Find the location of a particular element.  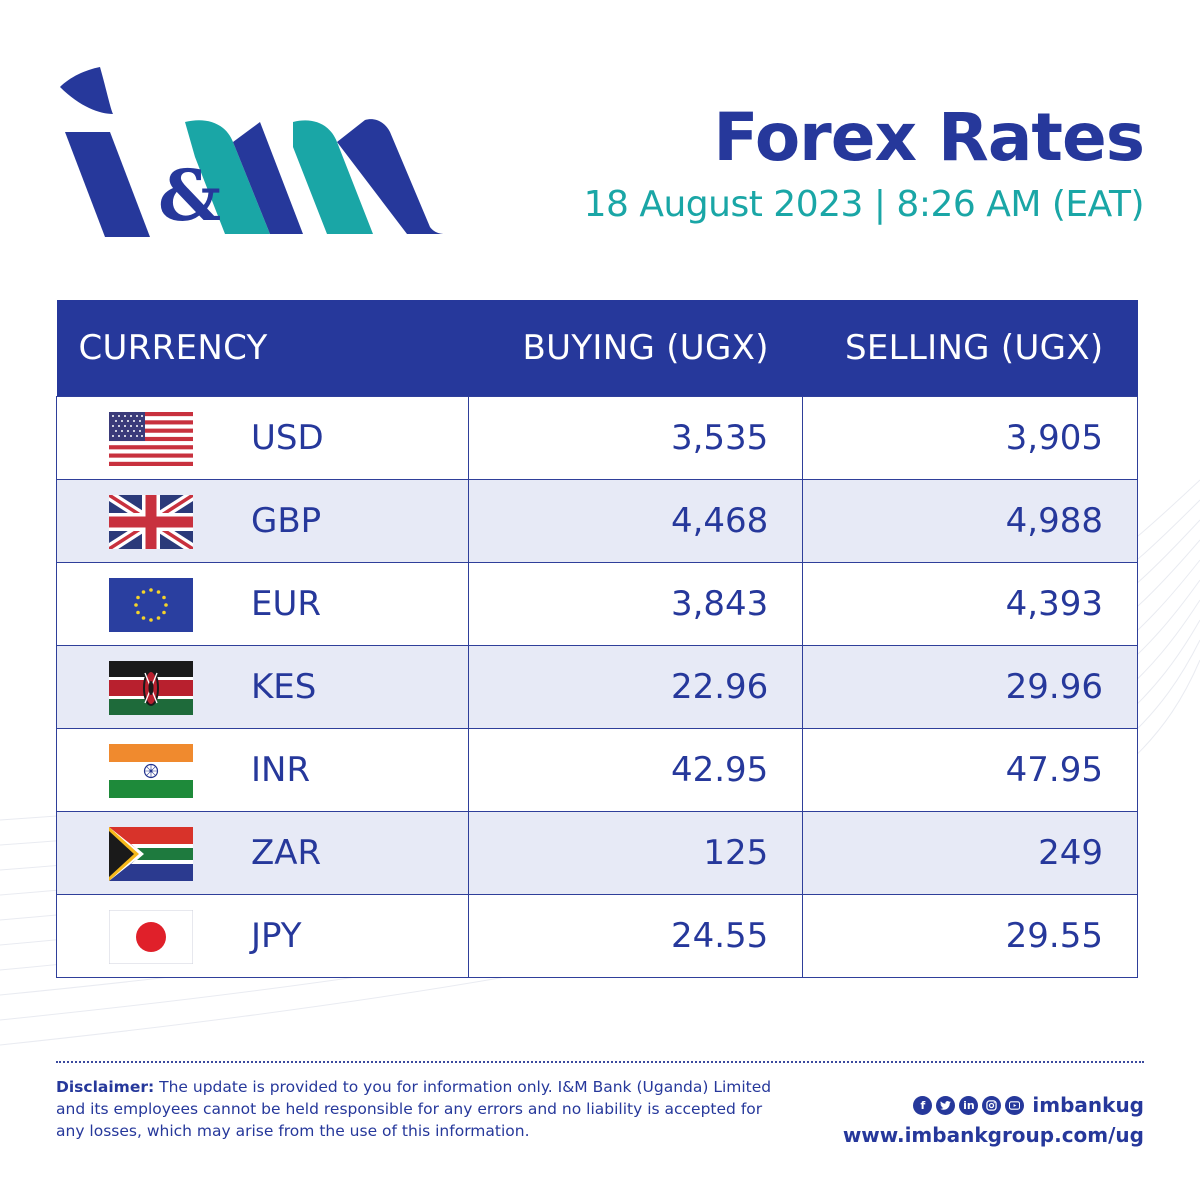

table-header-row: CURRENCY BUYING (UGX) SELLING (UGX) is located at coordinates (597, 348).